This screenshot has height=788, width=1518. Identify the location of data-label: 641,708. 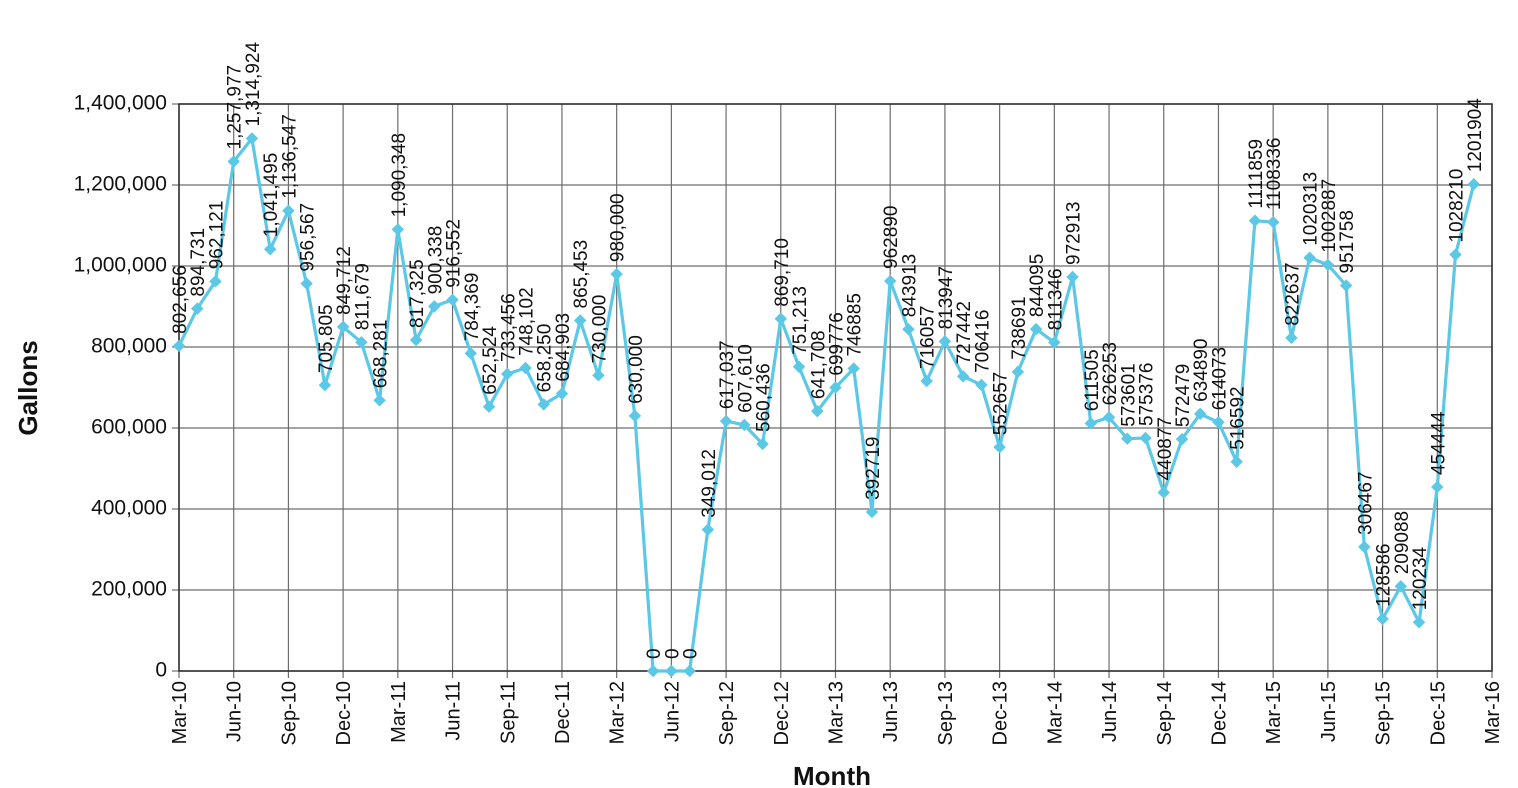
(818, 364).